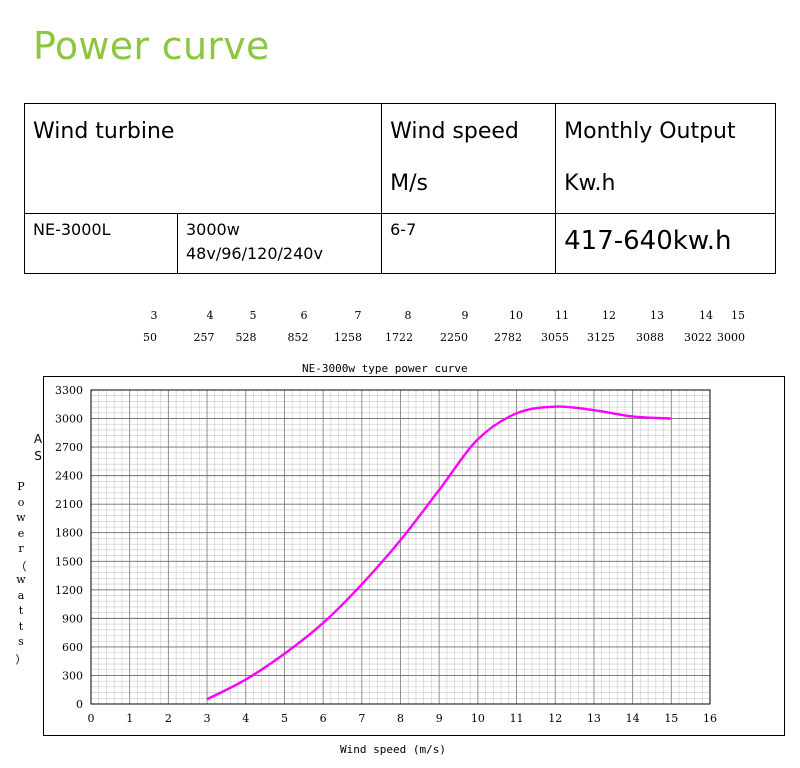 This screenshot has height=768, width=800. I want to click on reference-power-value: 1722, so click(399, 337).